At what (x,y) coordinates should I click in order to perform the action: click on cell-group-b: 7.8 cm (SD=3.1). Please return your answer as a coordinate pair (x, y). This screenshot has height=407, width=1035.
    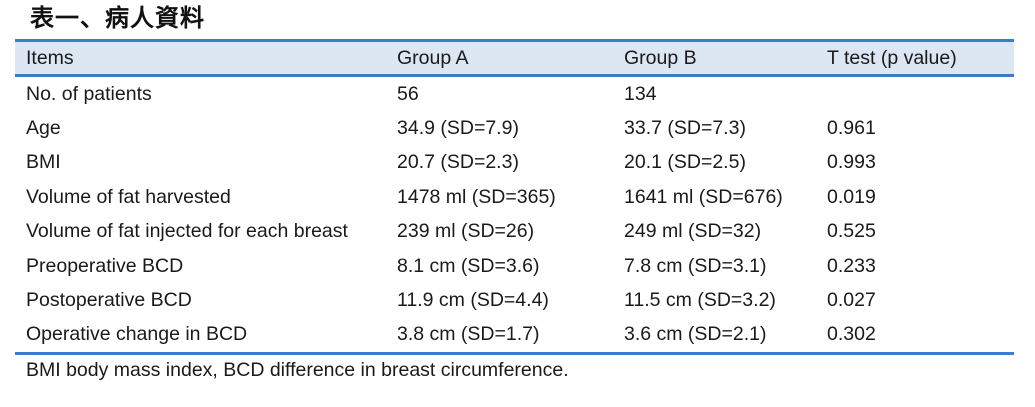
    Looking at the image, I should click on (695, 265).